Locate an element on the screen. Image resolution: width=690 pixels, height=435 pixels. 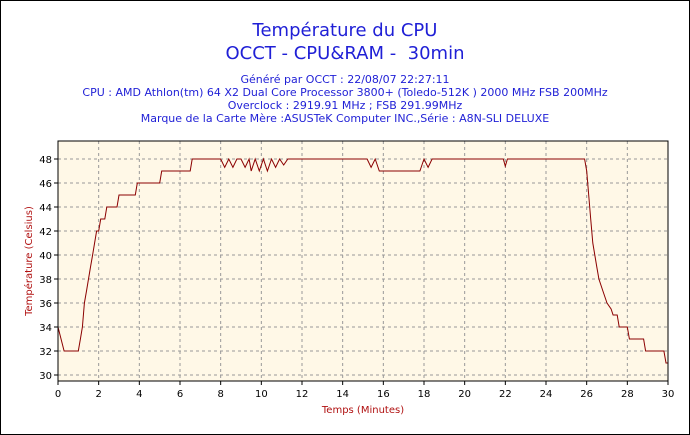
x-tick-label: 16 is located at coordinates (383, 394).